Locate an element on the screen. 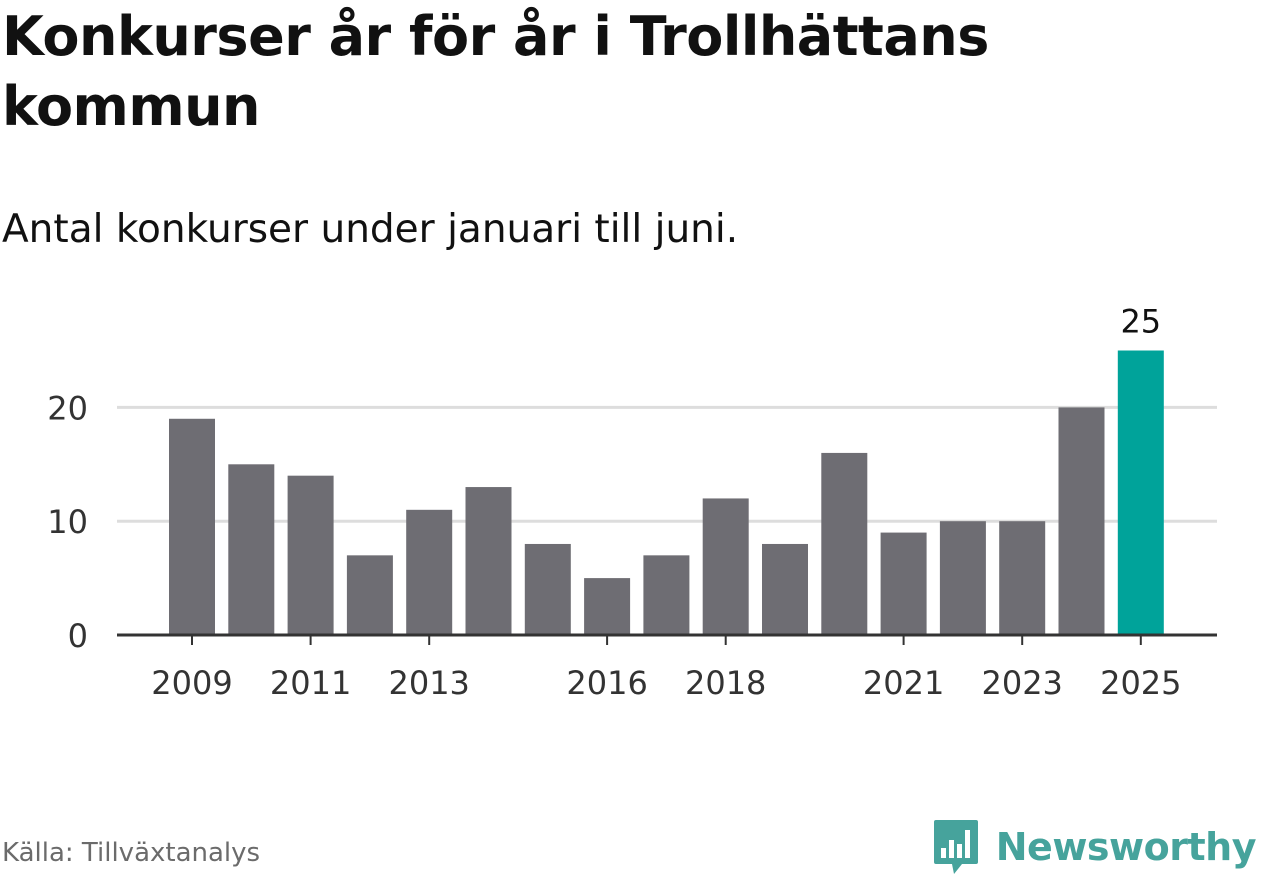 The width and height of the screenshot is (1262, 879). bar-2009 is located at coordinates (192, 526).